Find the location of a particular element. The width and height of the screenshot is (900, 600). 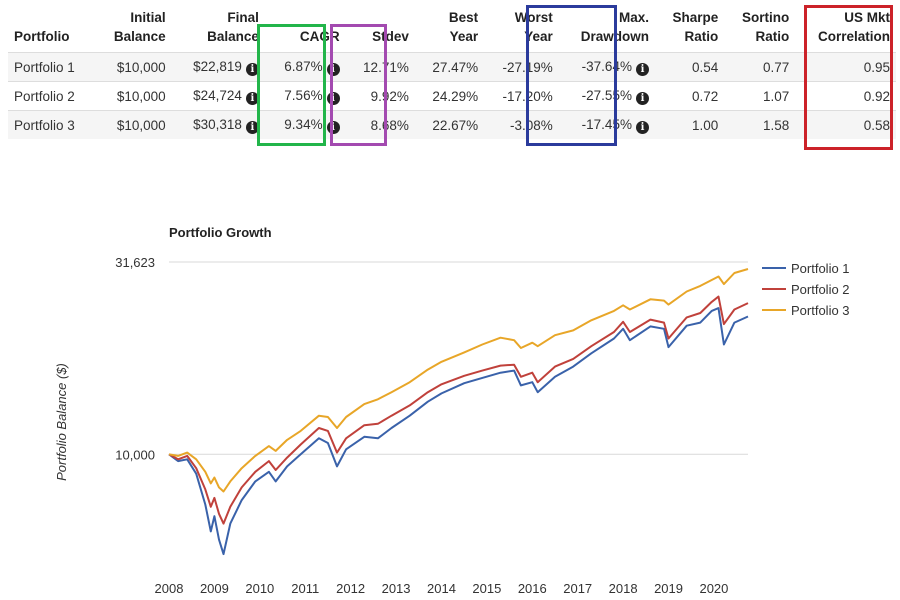

cell-cagr: 9.34% i is located at coordinates (305, 124).